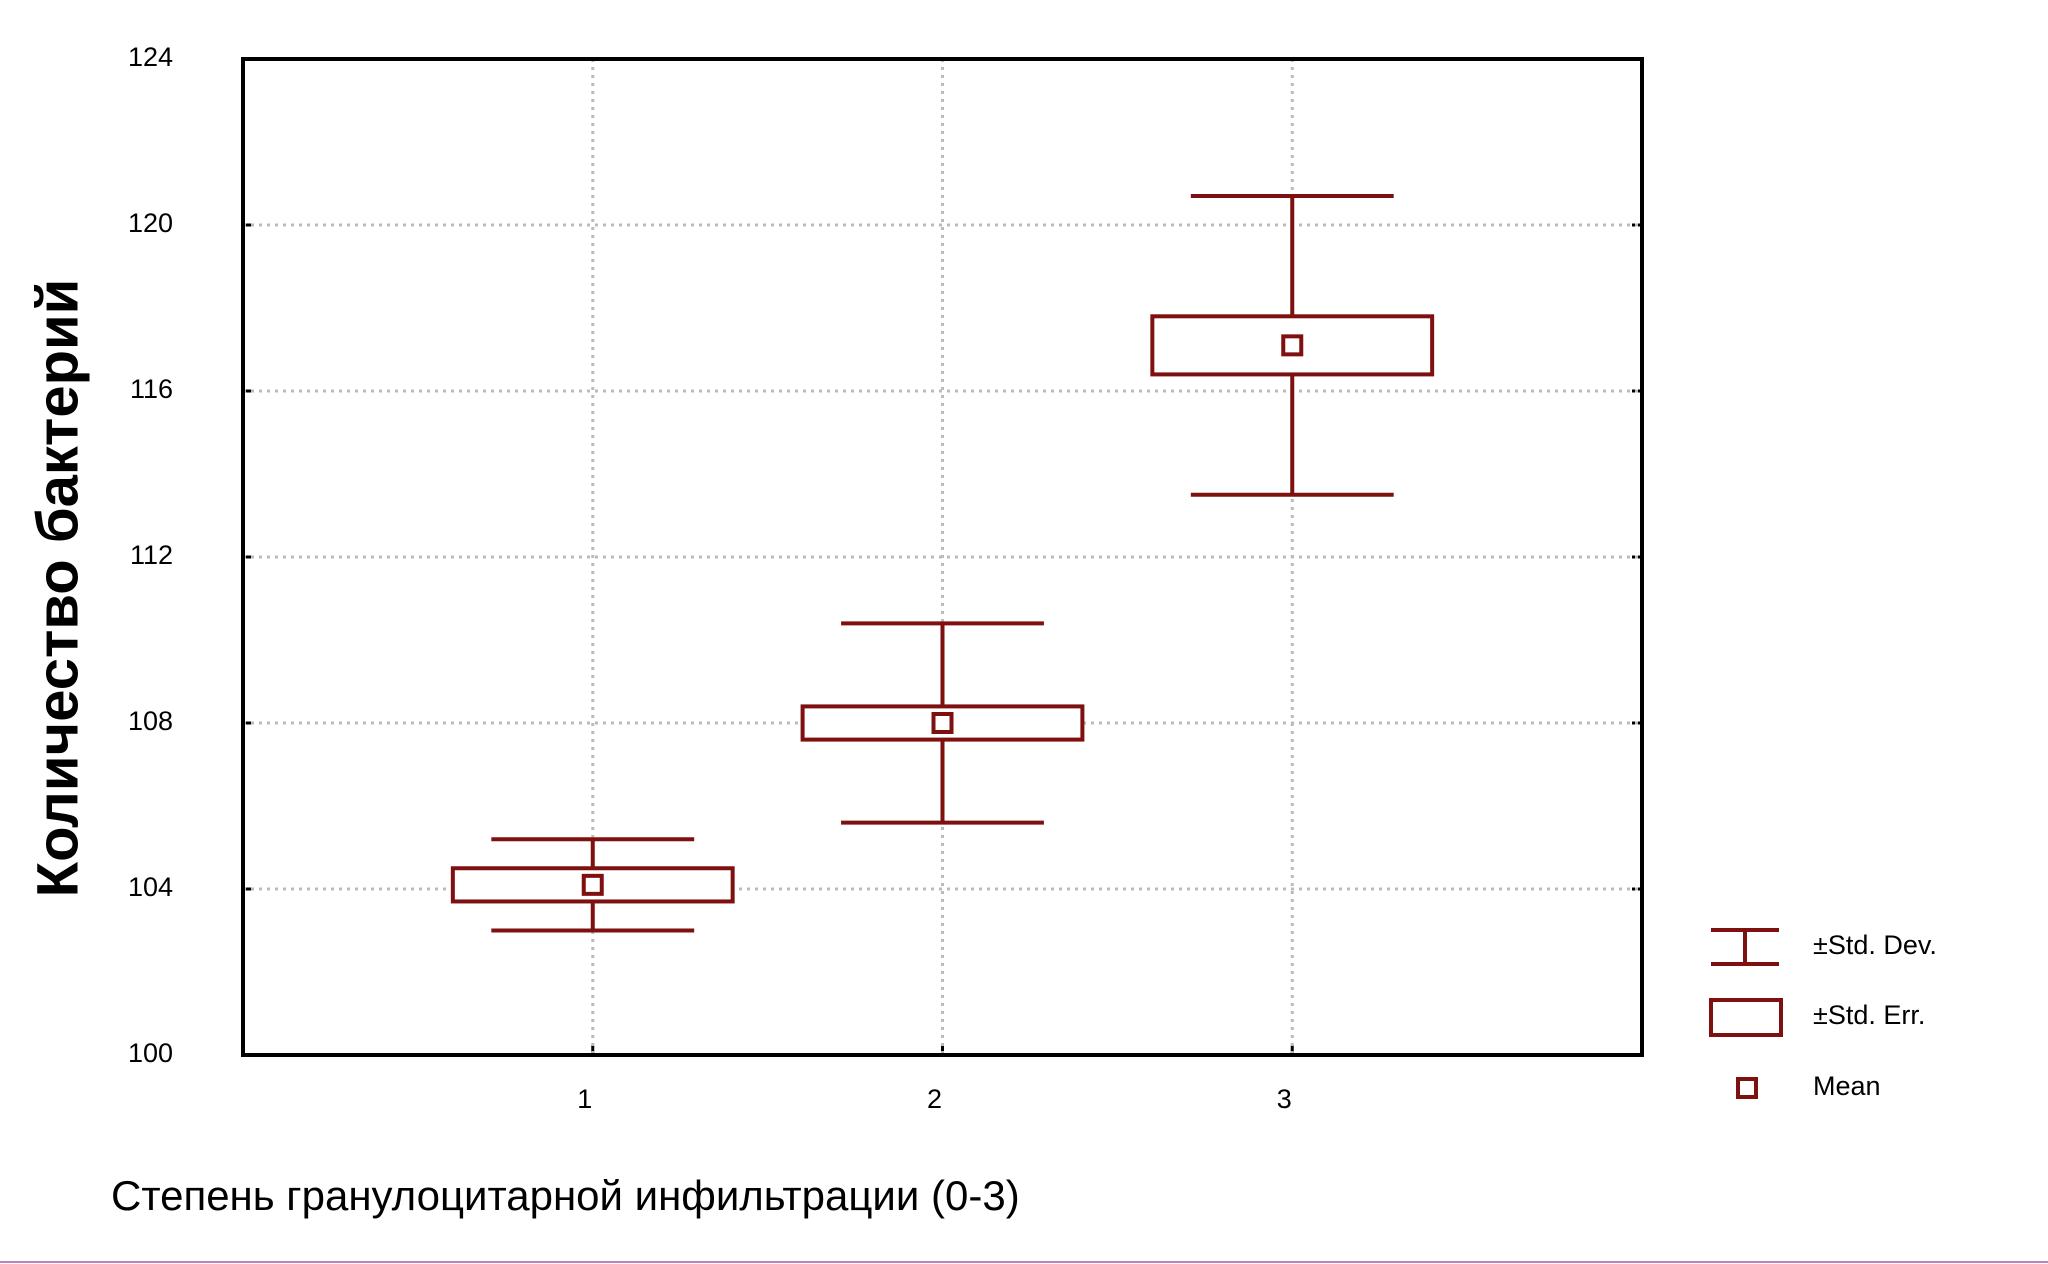 The width and height of the screenshot is (2048, 1264). I want to click on x-tick-label: 2, so click(934, 1099).